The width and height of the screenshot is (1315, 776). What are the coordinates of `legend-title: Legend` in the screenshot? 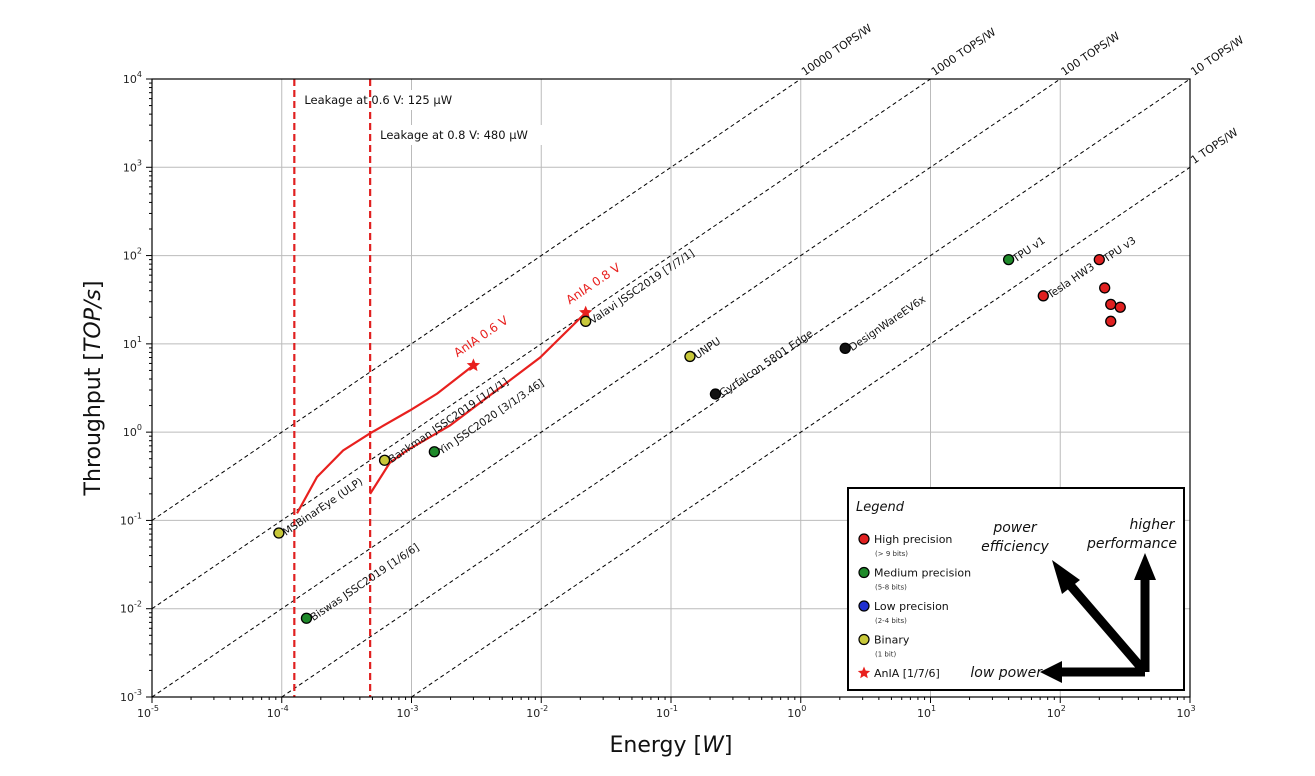 It's located at (880, 507).